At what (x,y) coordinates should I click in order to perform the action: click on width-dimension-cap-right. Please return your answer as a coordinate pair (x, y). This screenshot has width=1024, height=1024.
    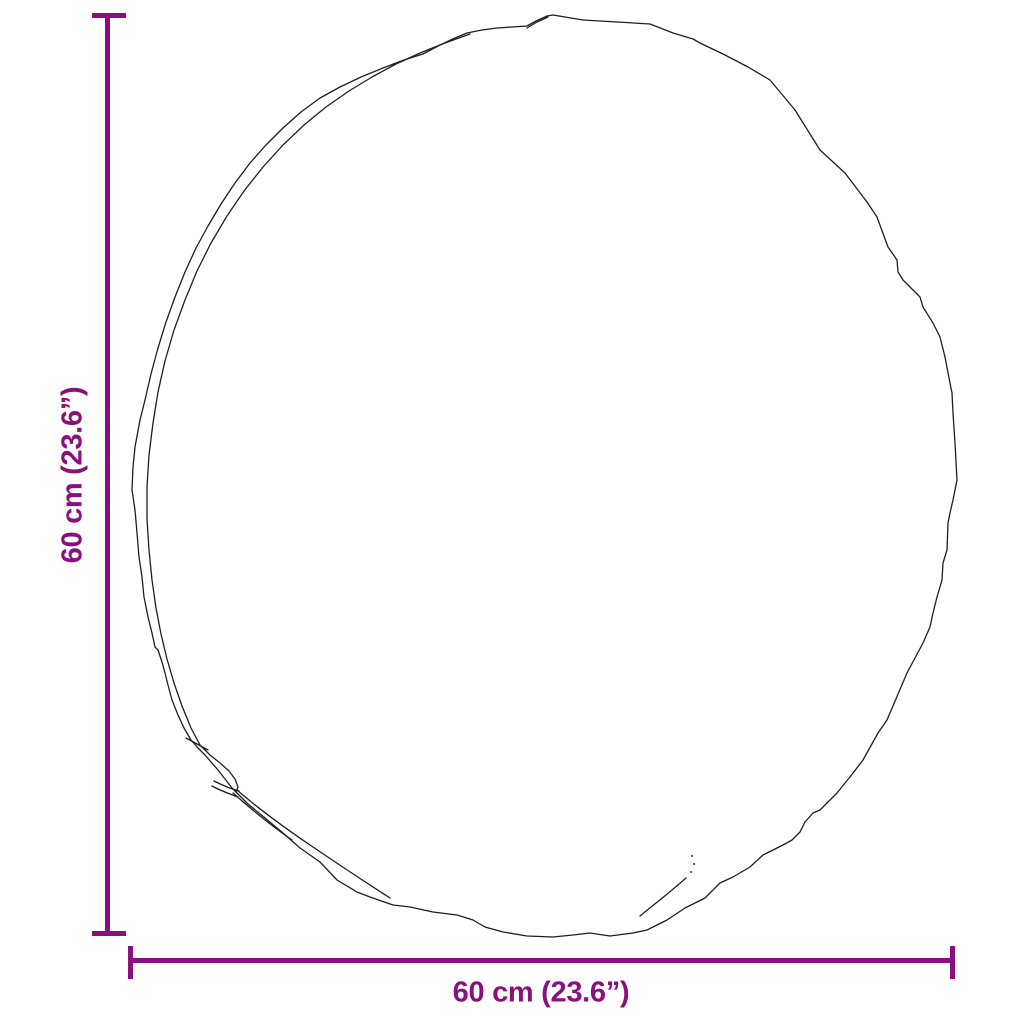
    Looking at the image, I should click on (952, 962).